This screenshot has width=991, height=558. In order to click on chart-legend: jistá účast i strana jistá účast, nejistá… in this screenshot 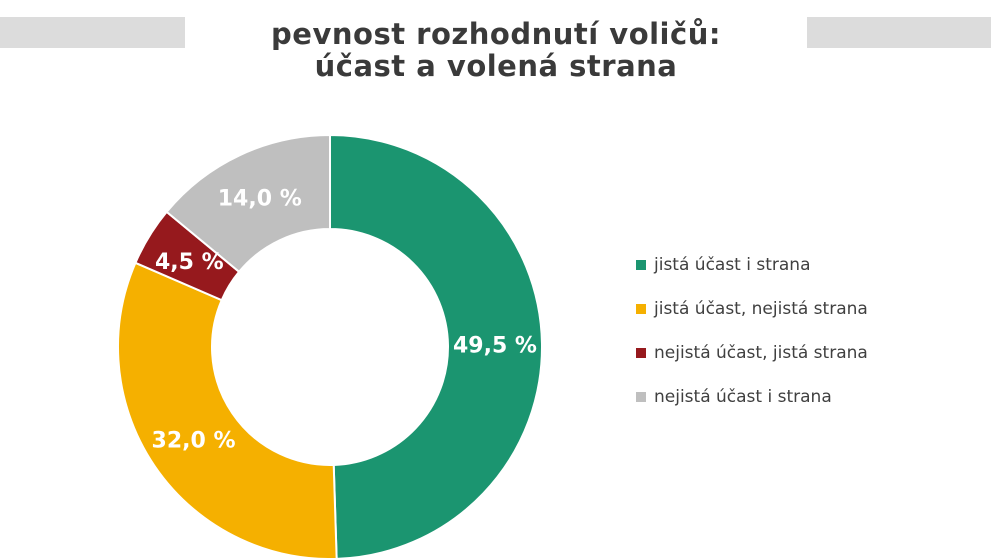, I will do `click(752, 342)`.